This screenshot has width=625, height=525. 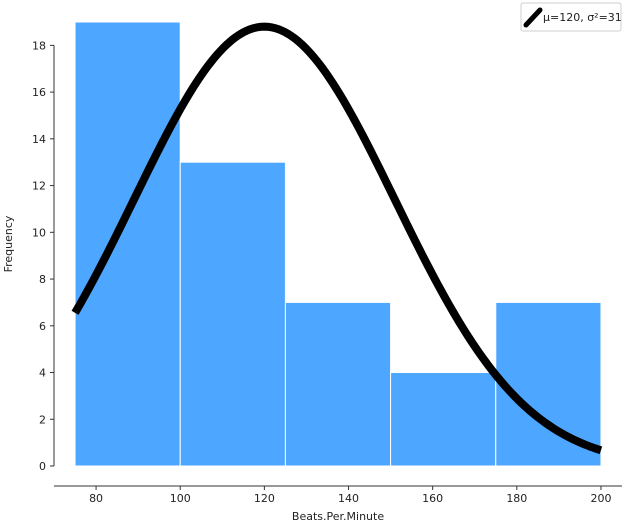 What do you see at coordinates (39, 232) in the screenshot?
I see `y-tick-label: 10` at bounding box center [39, 232].